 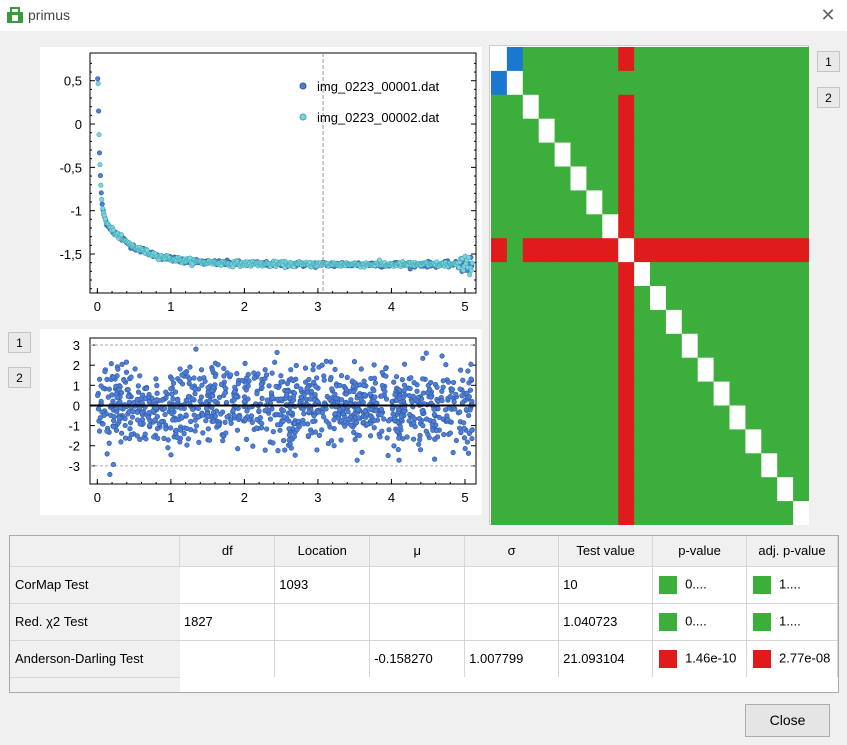 What do you see at coordinates (606, 585) in the screenshot?
I see `cell-test-value: 10` at bounding box center [606, 585].